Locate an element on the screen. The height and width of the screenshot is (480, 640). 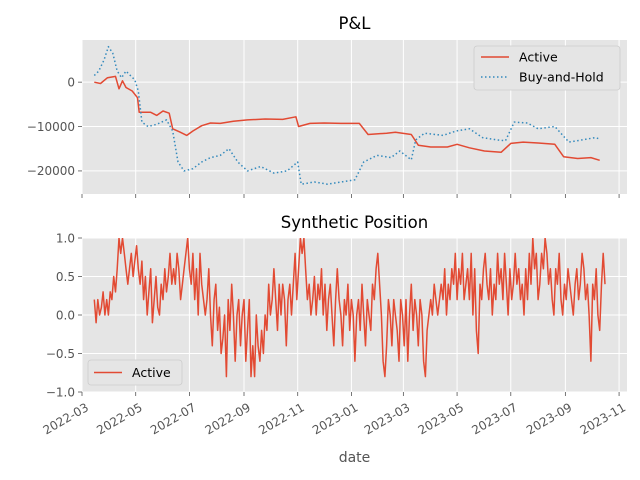
pnl-legend-box is located at coordinates (547, 68).